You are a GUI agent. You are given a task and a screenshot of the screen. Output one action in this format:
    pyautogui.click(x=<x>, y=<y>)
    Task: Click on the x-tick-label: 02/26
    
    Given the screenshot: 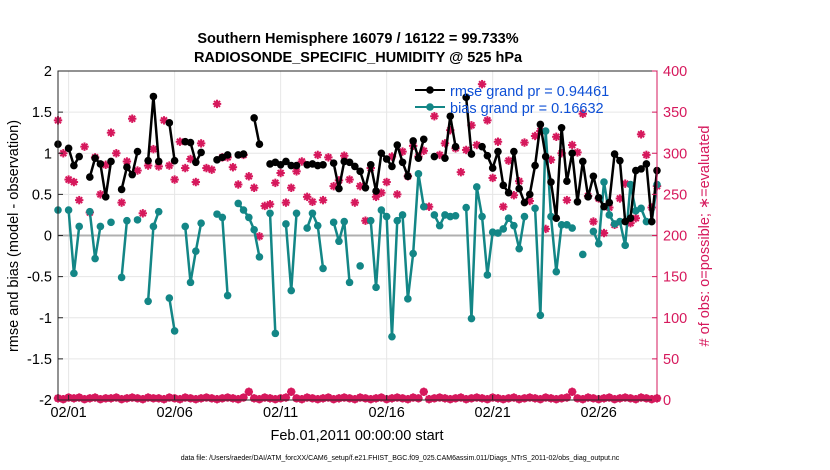 What is the action you would take?
    pyautogui.click(x=599, y=413)
    